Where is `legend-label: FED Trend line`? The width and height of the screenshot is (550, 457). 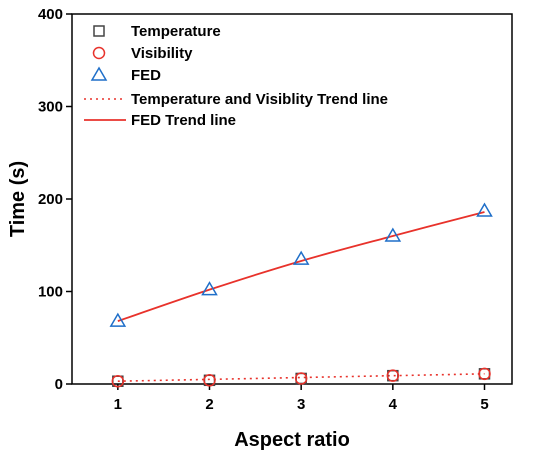
legend-label: FED Trend line is located at coordinates (183, 120).